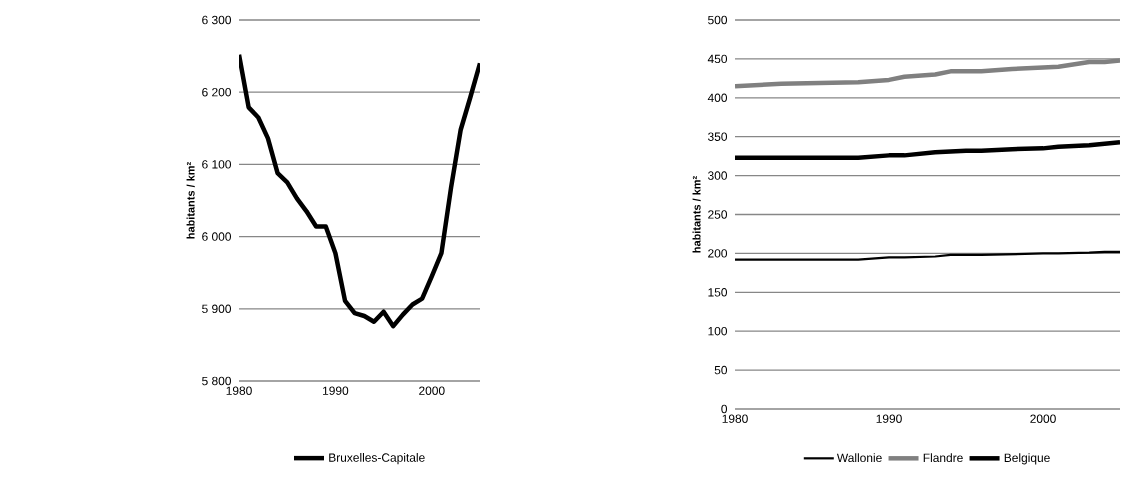  Describe the element at coordinates (718, 253) in the screenshot. I see `y-tick-label: 200` at that location.